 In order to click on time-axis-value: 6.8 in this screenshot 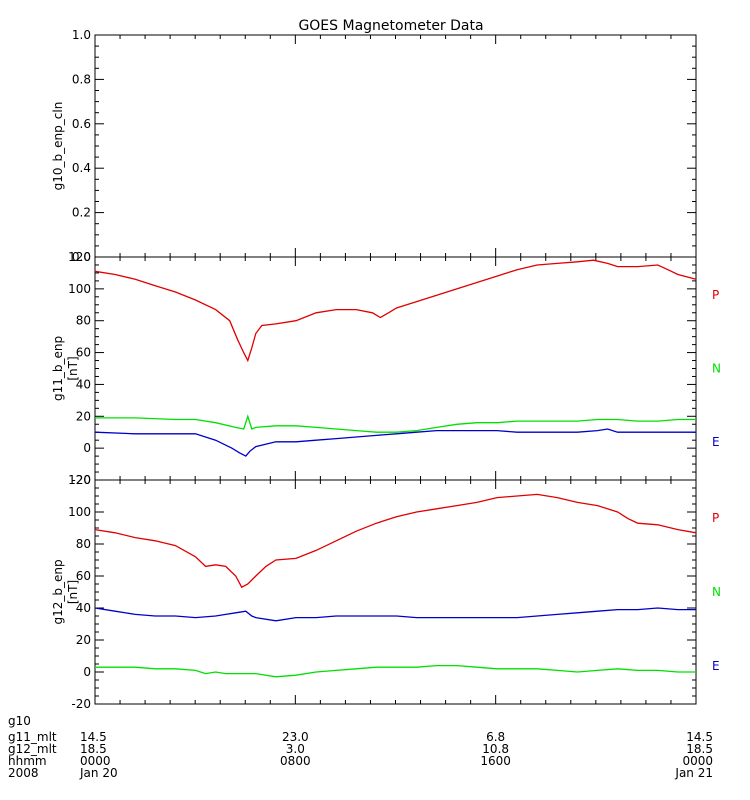, I will do `click(495, 737)`.